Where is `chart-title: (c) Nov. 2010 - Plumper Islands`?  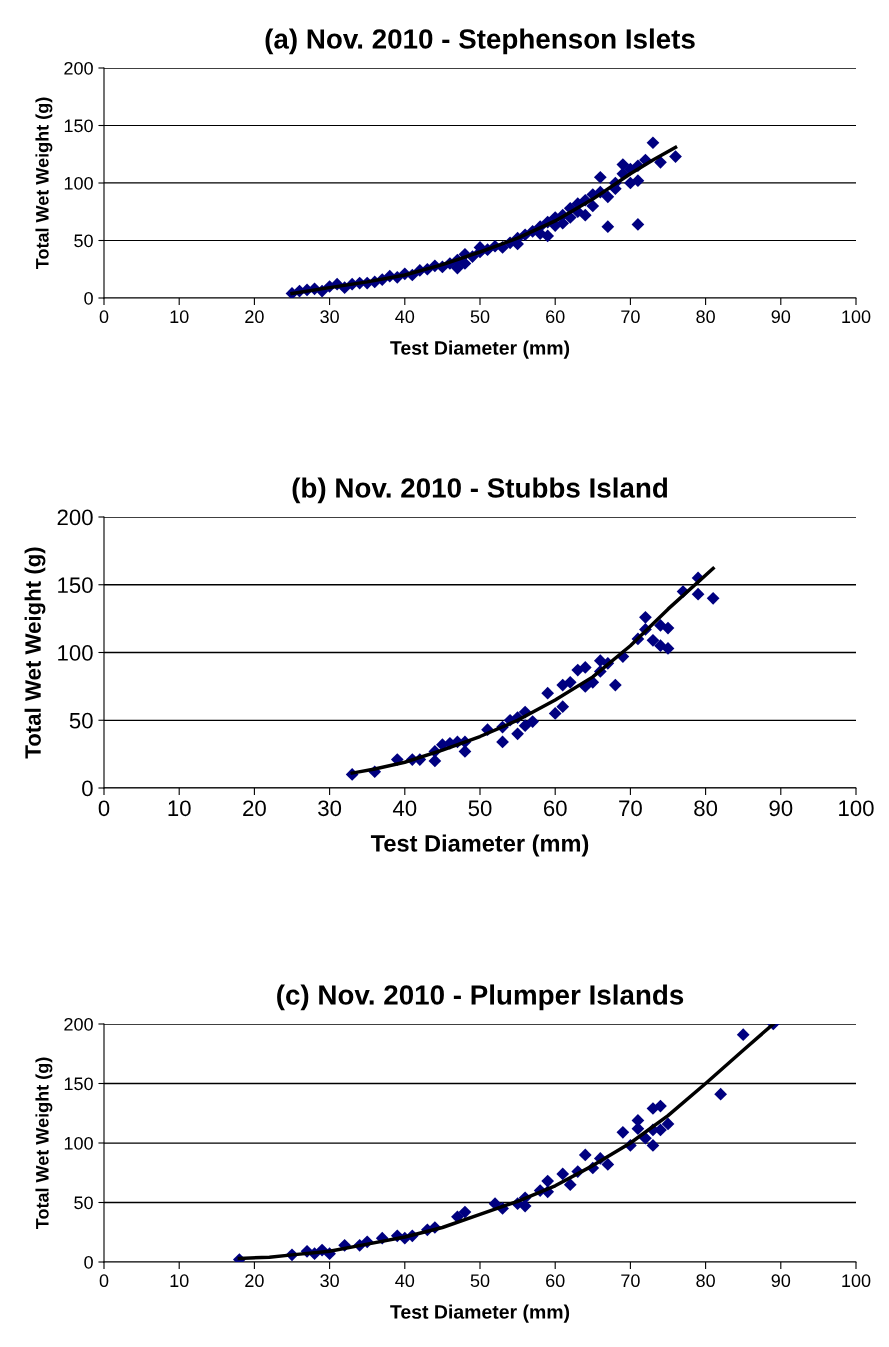 chart-title: (c) Nov. 2010 - Plumper Islands is located at coordinates (480, 997).